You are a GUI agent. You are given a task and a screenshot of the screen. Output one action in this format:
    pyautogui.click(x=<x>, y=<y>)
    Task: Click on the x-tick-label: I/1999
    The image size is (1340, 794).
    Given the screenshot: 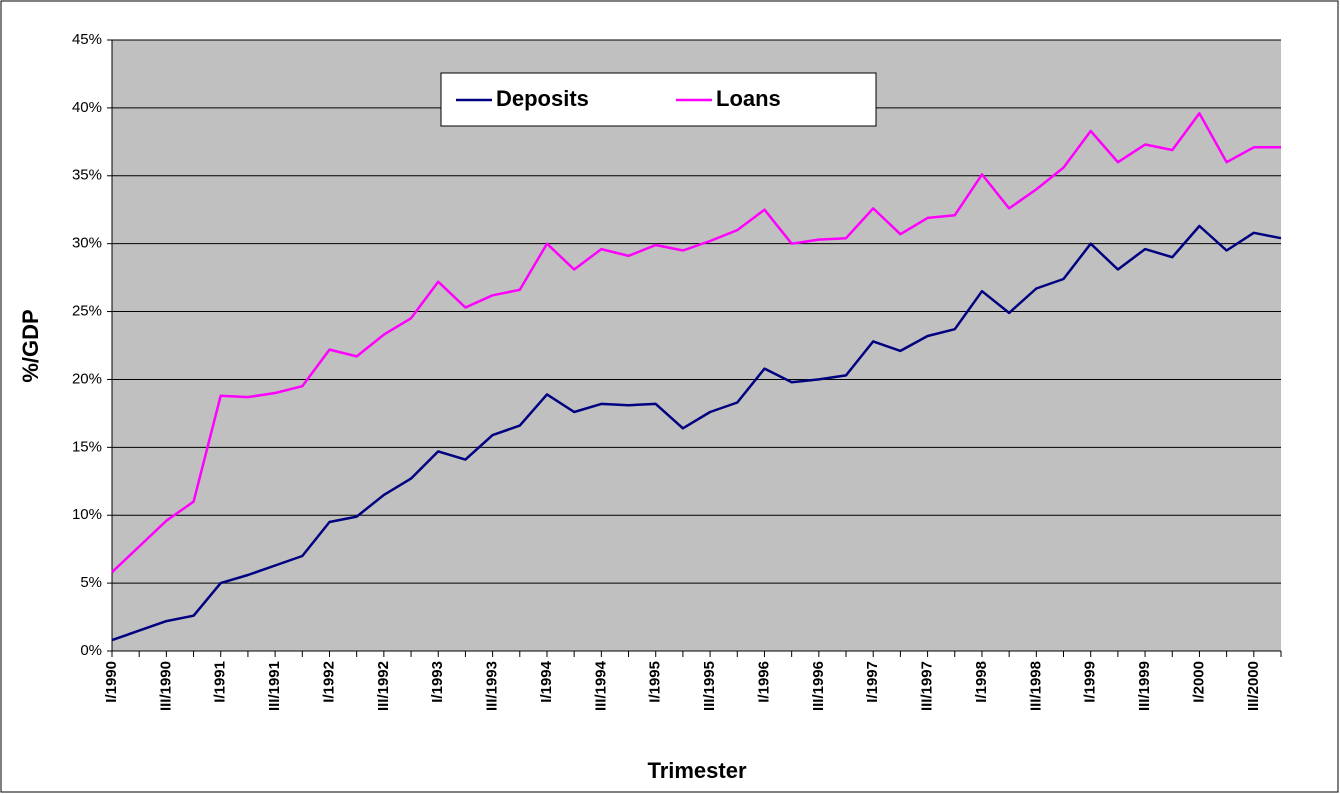 What is the action you would take?
    pyautogui.click(x=1090, y=682)
    